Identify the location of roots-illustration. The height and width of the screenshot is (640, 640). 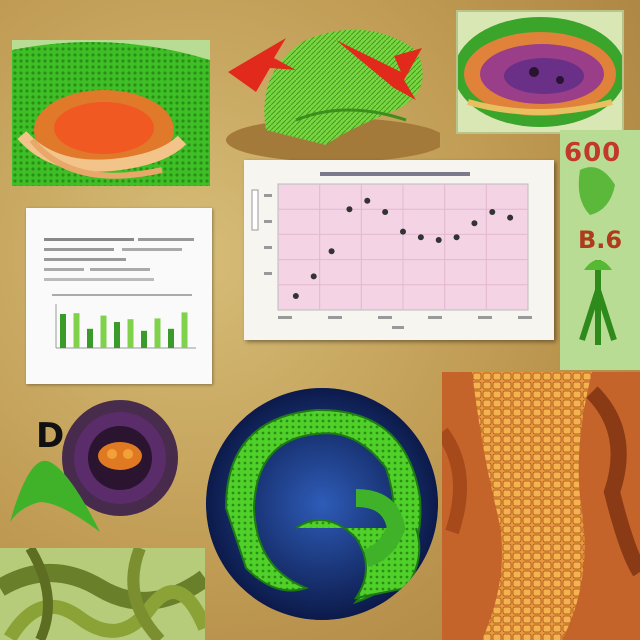
(102, 594).